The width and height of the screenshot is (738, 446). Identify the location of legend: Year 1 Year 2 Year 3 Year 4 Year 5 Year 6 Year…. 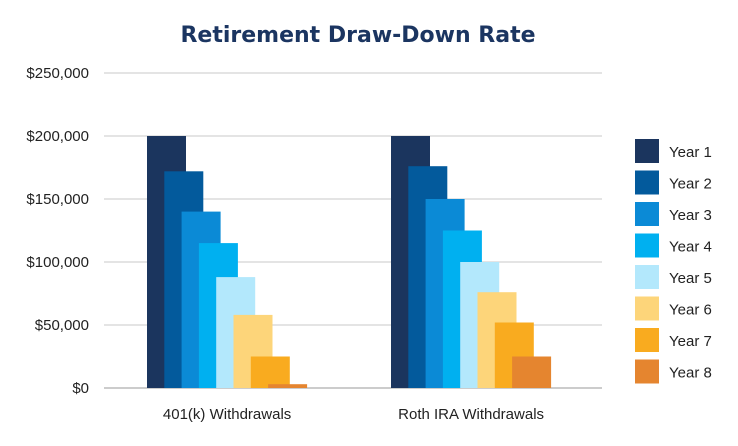
(673, 261).